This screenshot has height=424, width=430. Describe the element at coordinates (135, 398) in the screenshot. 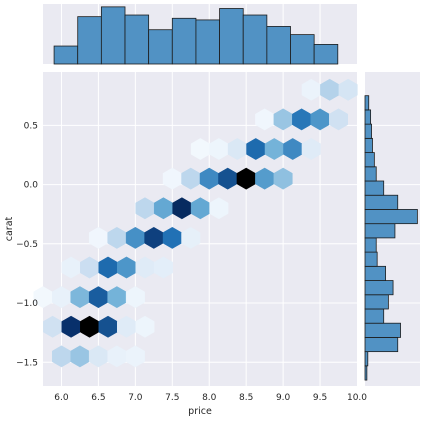

I see `x-tick-label: 7.0` at that location.